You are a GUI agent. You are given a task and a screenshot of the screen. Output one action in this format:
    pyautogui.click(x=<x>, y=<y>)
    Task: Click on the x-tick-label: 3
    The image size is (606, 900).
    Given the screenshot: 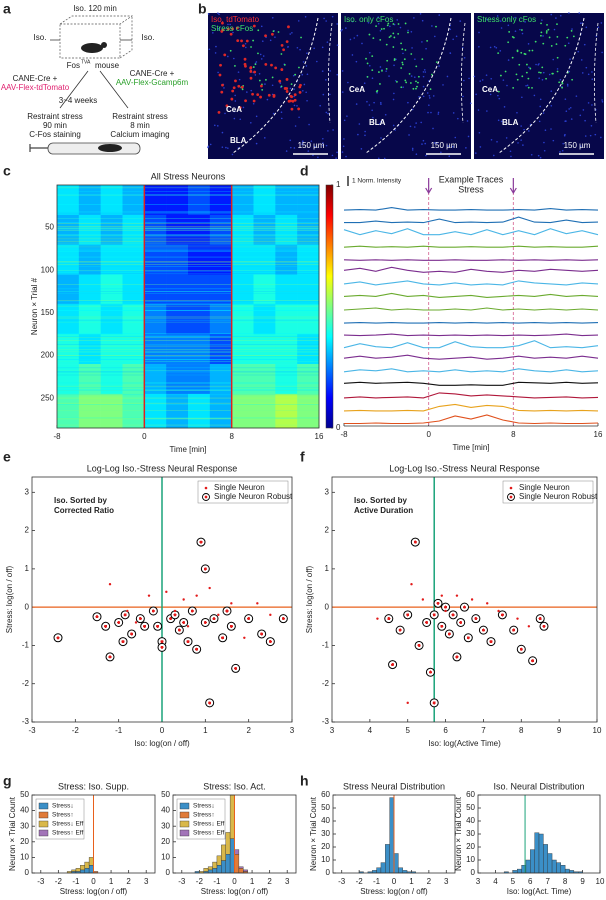 What is the action you would take?
    pyautogui.click(x=287, y=881)
    